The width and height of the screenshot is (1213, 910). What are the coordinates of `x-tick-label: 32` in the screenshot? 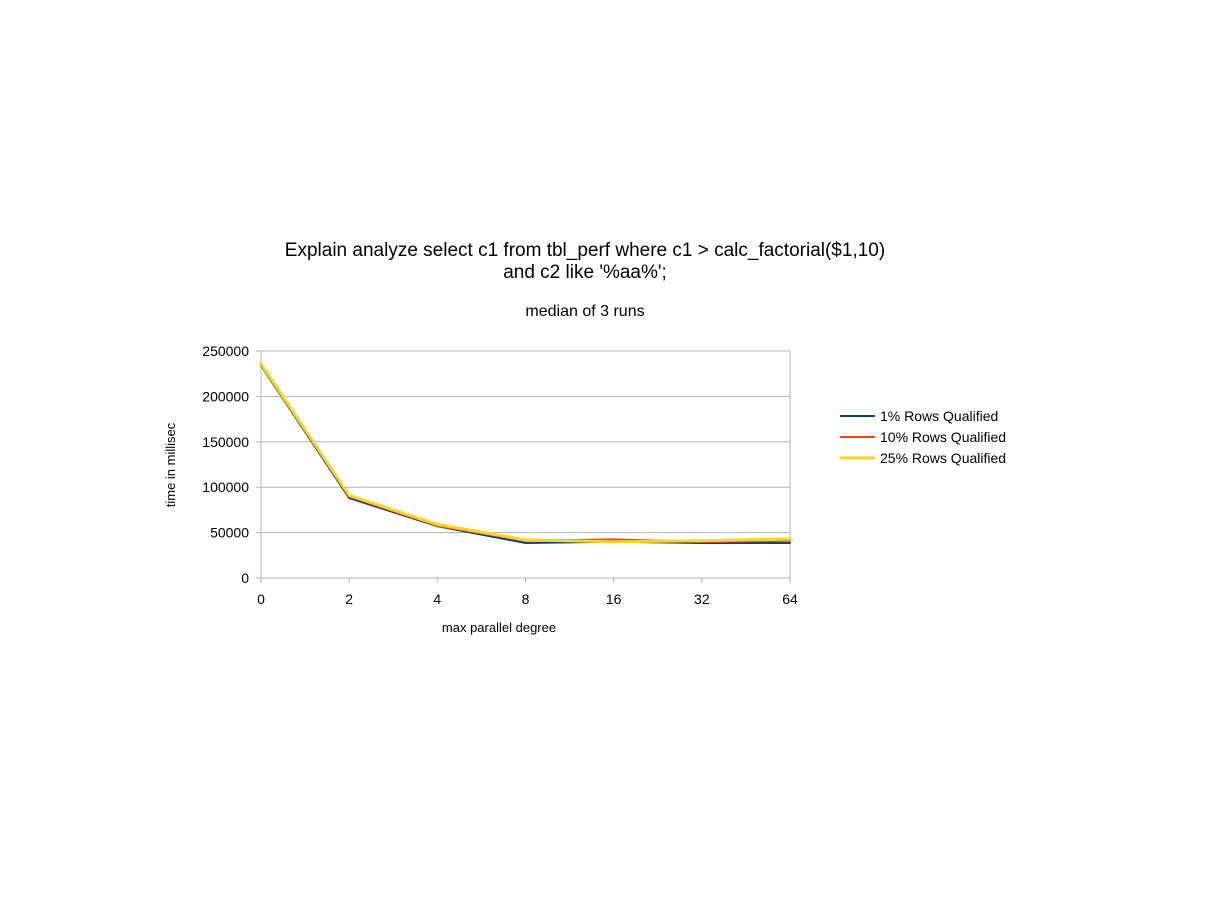 It's located at (702, 599).